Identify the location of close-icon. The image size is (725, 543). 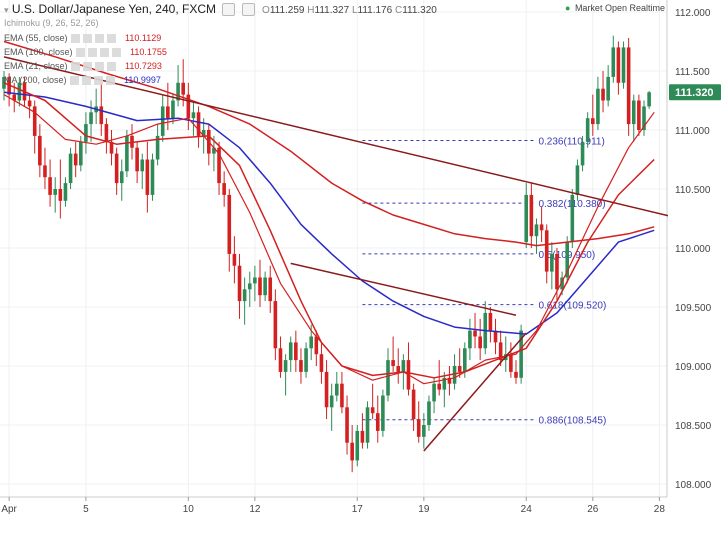
(248, 10).